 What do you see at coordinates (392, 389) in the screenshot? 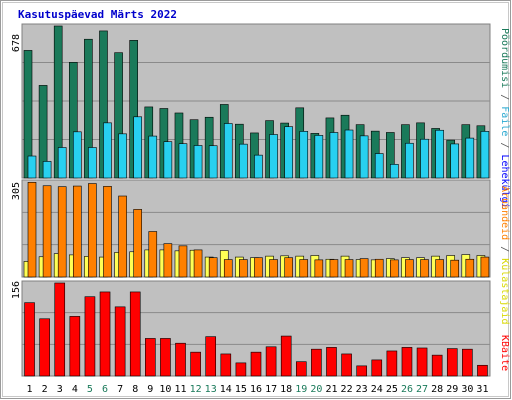
I see `x-tick-label-25: 25` at bounding box center [392, 389].